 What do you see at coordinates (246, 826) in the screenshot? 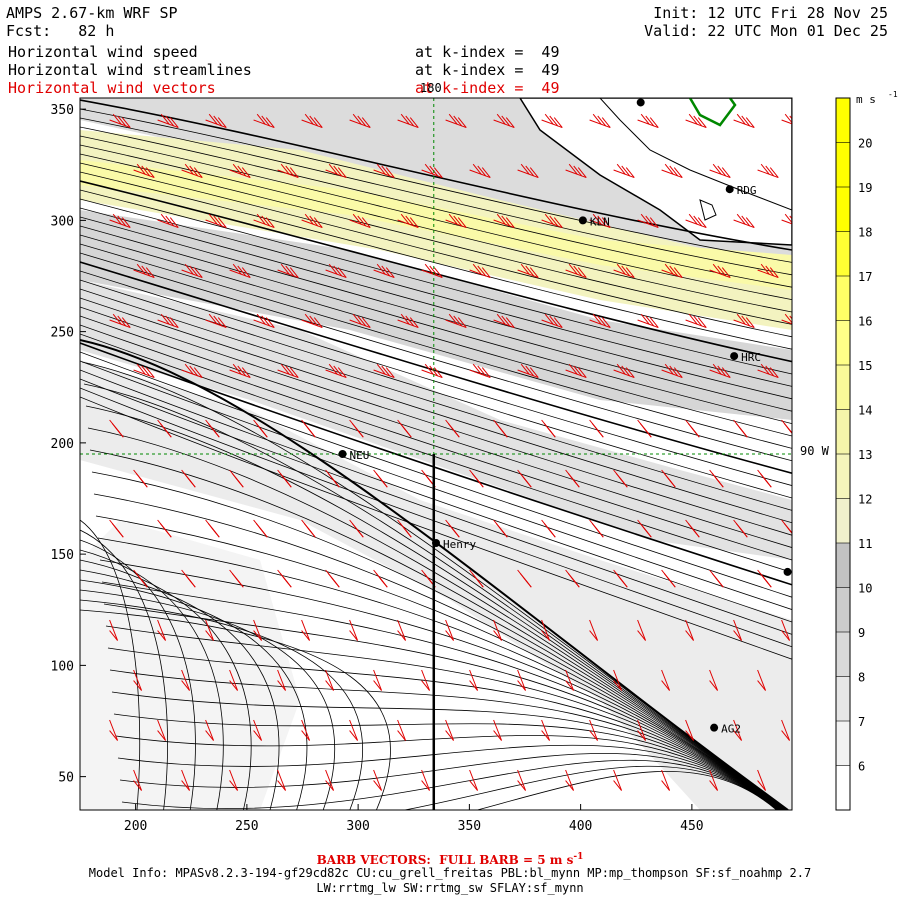
I see `x-tick-label: 250` at bounding box center [246, 826].